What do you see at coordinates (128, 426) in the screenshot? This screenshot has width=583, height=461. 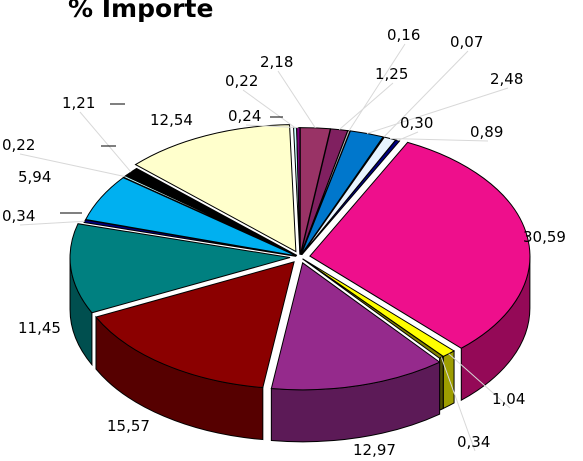 I see `data-label: 15,57` at bounding box center [128, 426].